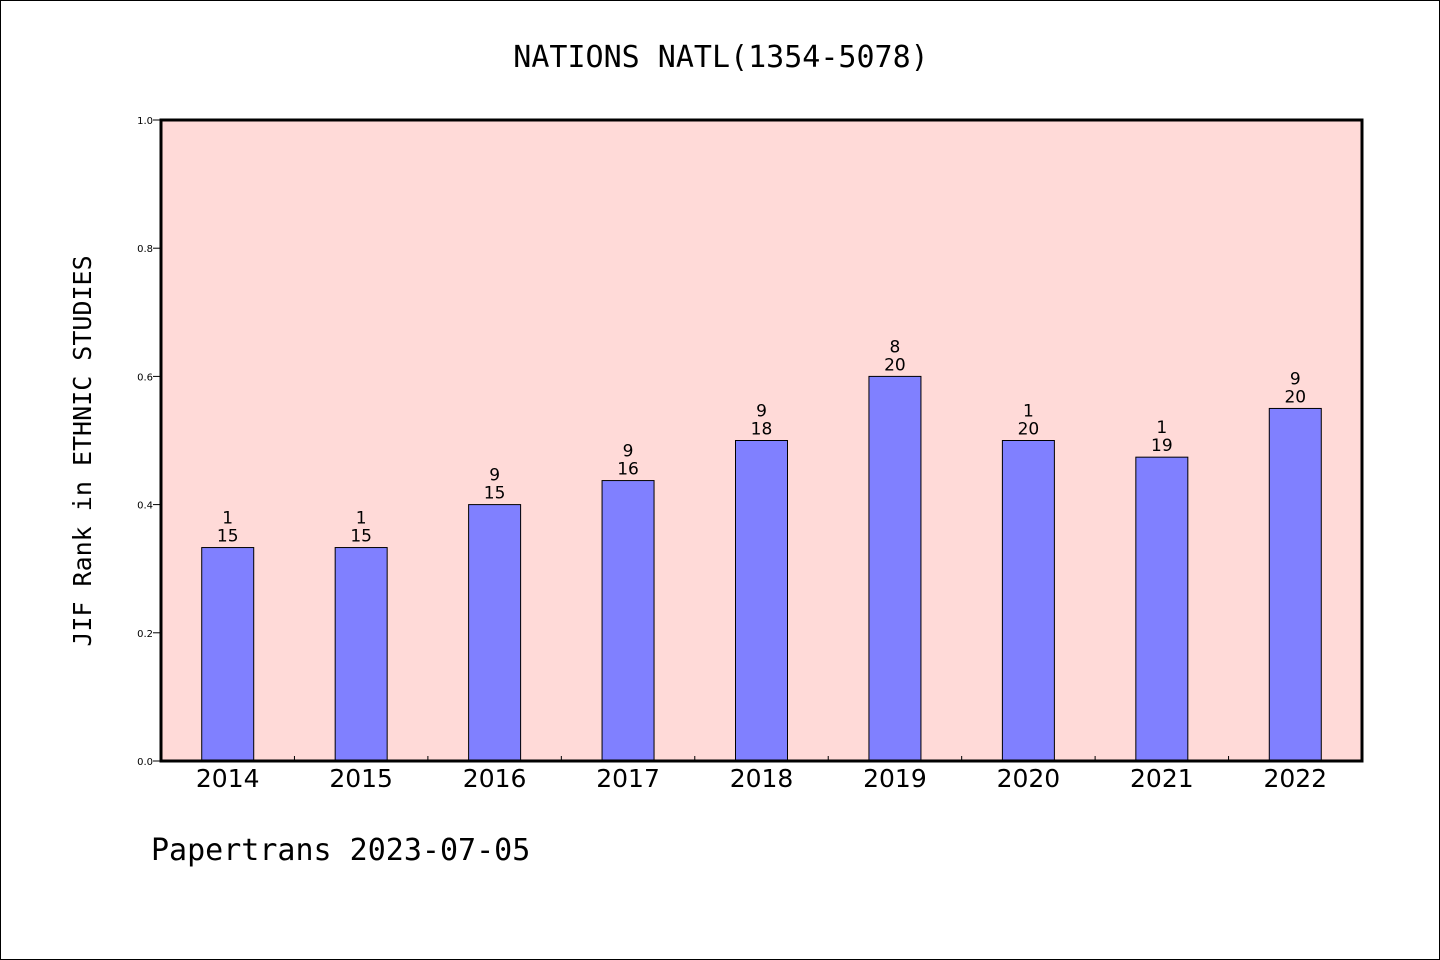 This screenshot has width=1440, height=960. What do you see at coordinates (1162, 609) in the screenshot?
I see `bar-2021` at bounding box center [1162, 609].